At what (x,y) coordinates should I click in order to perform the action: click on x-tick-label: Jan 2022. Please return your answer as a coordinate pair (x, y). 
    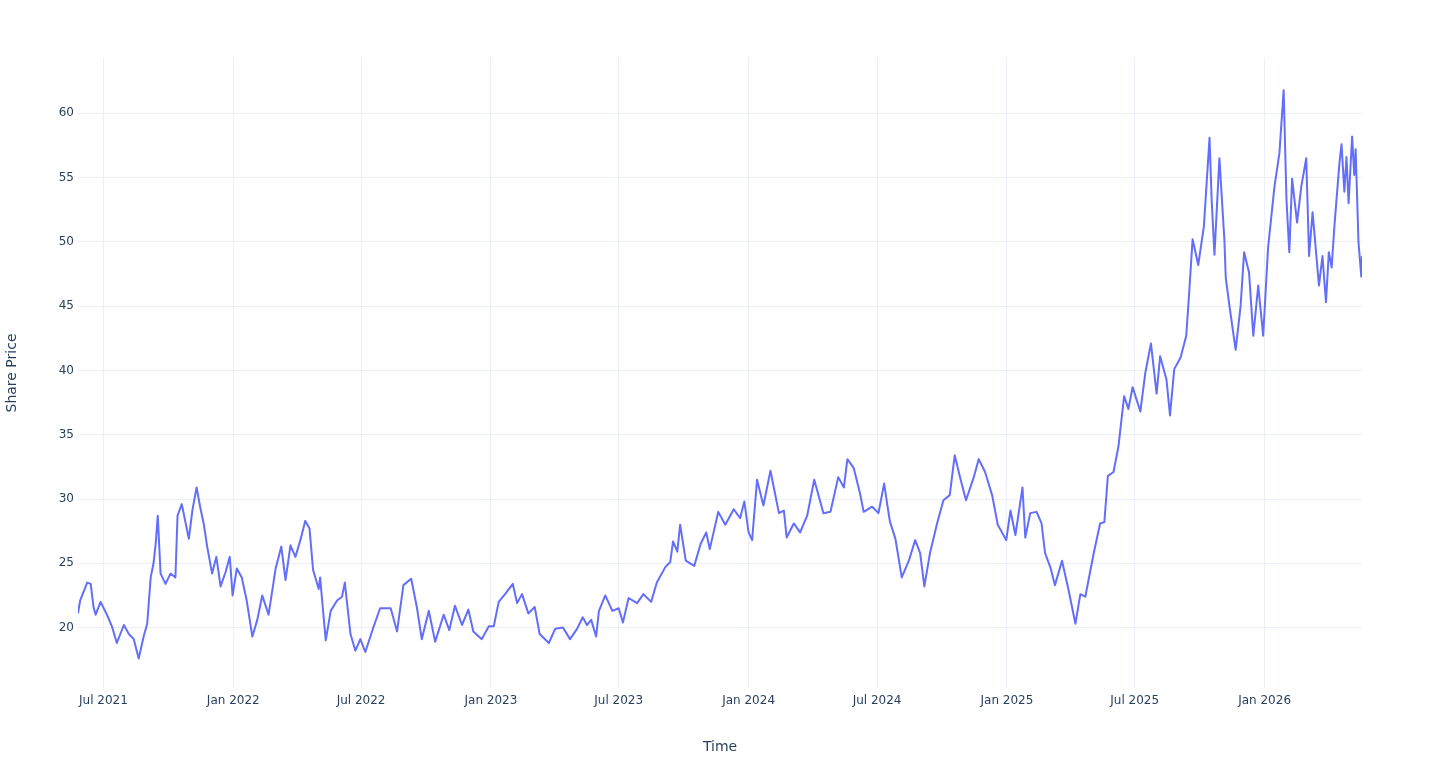
    Looking at the image, I should click on (232, 700).